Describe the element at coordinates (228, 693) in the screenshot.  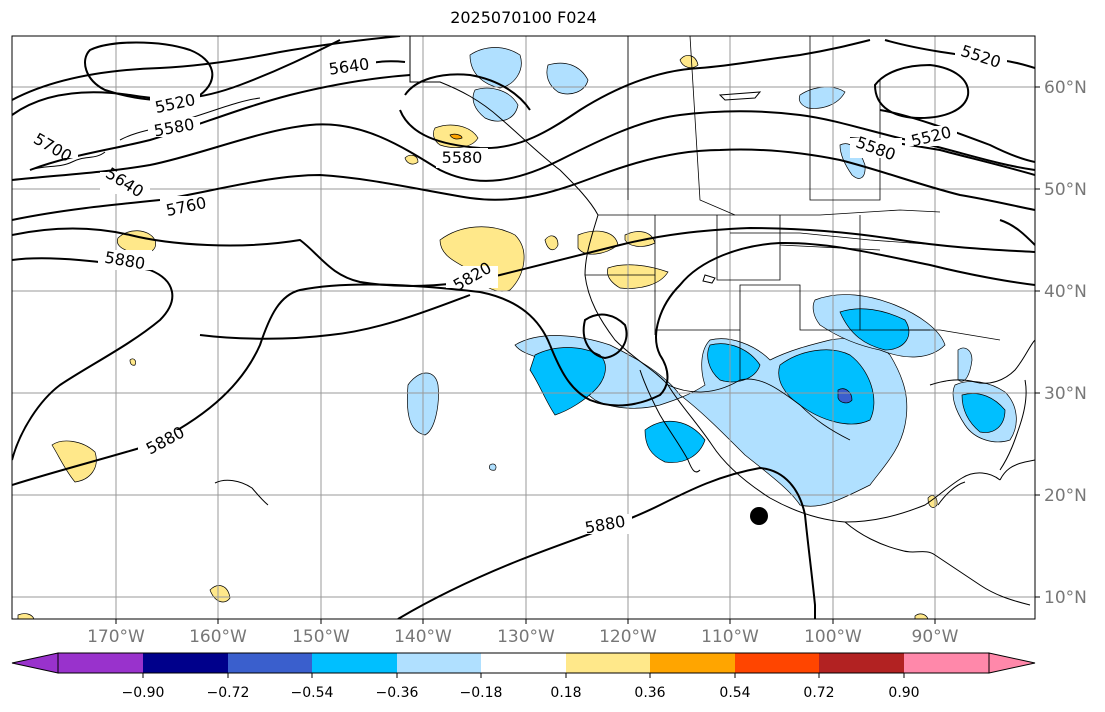
I see `colorbar-tick-label: −0.72` at that location.